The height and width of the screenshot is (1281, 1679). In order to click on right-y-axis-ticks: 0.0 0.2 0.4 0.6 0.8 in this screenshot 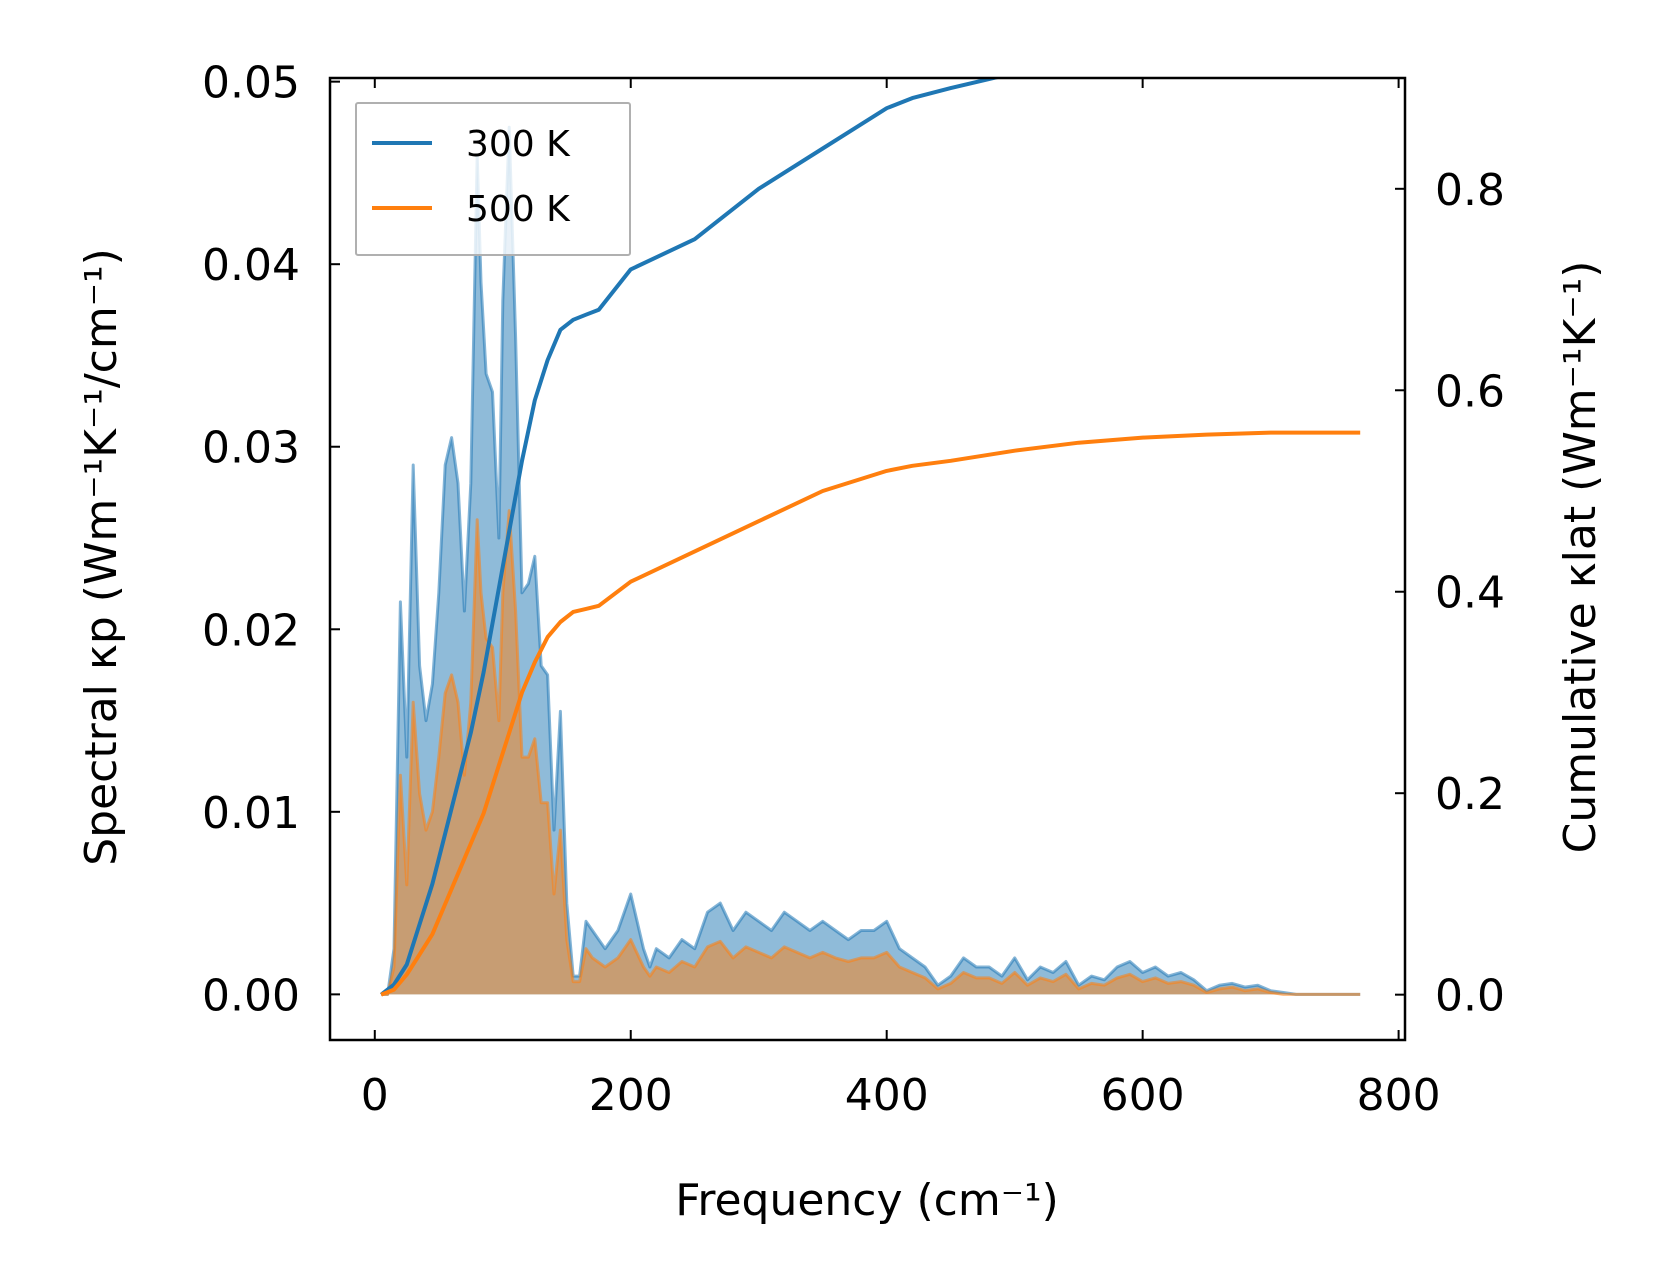, I will do `click(1450, 593)`.